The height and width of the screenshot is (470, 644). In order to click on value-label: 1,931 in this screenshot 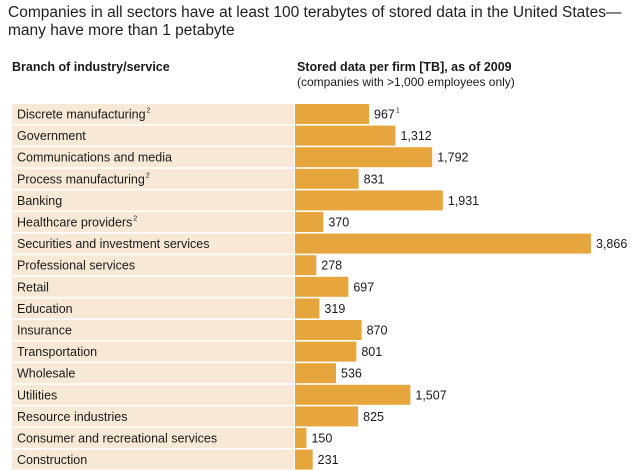, I will do `click(463, 201)`.